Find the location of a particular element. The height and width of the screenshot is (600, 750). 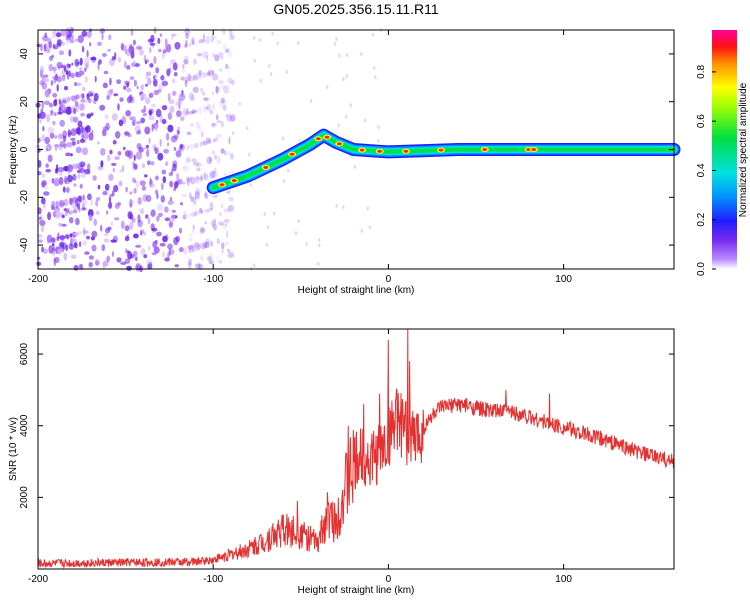

spectrogram-ridge is located at coordinates (443, 161).